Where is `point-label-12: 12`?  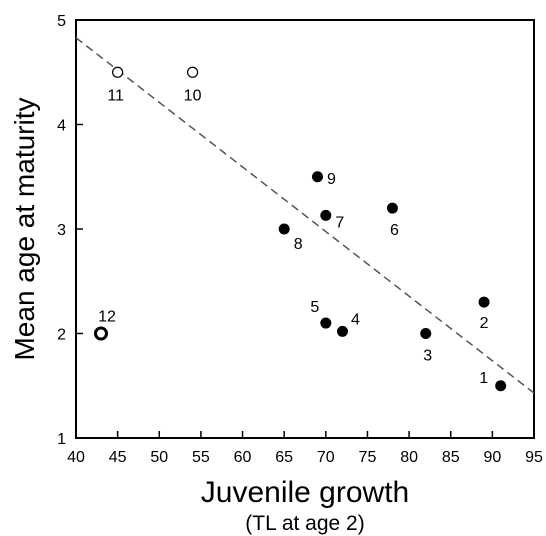
point-label-12: 12 is located at coordinates (107, 317).